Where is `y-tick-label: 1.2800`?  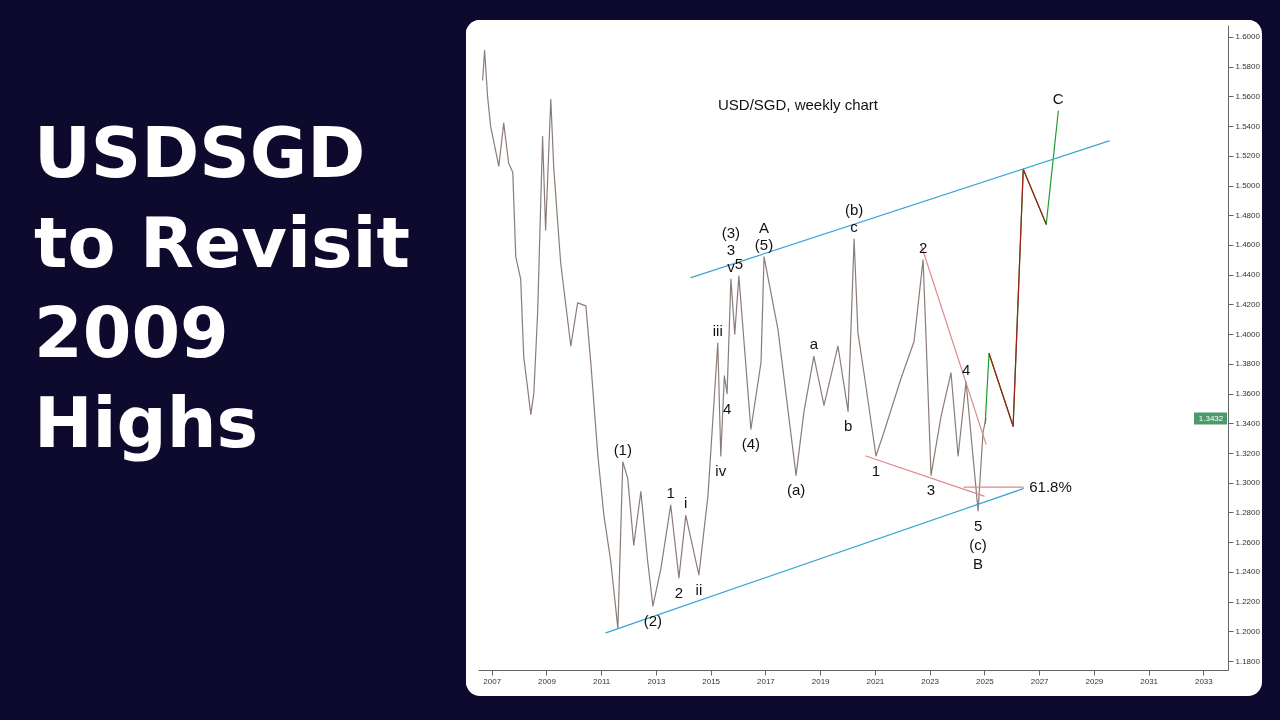 y-tick-label: 1.2800 is located at coordinates (1248, 512).